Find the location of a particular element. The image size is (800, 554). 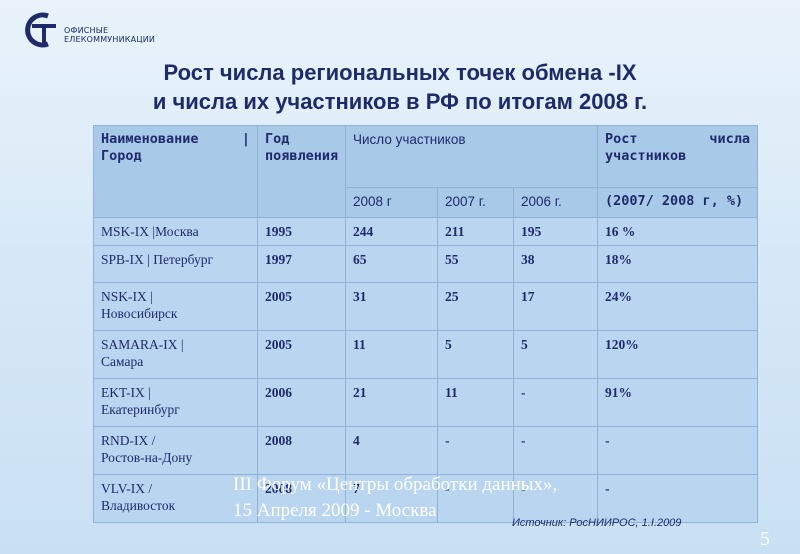

cell-v2008: 65 is located at coordinates (391, 264).